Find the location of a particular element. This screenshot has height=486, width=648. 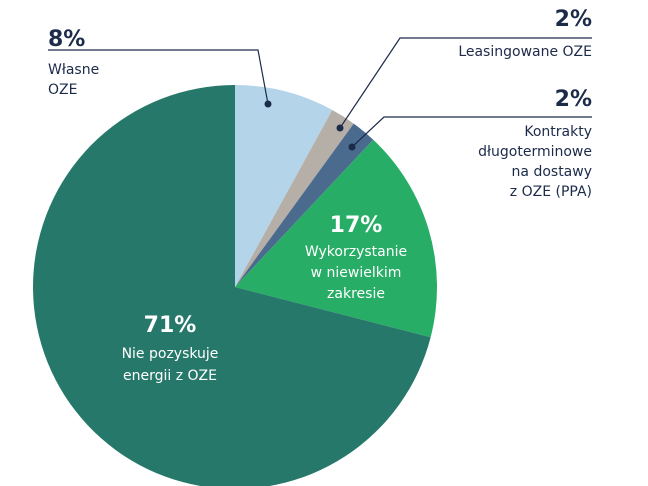

category-label: Własne is located at coordinates (73, 70).